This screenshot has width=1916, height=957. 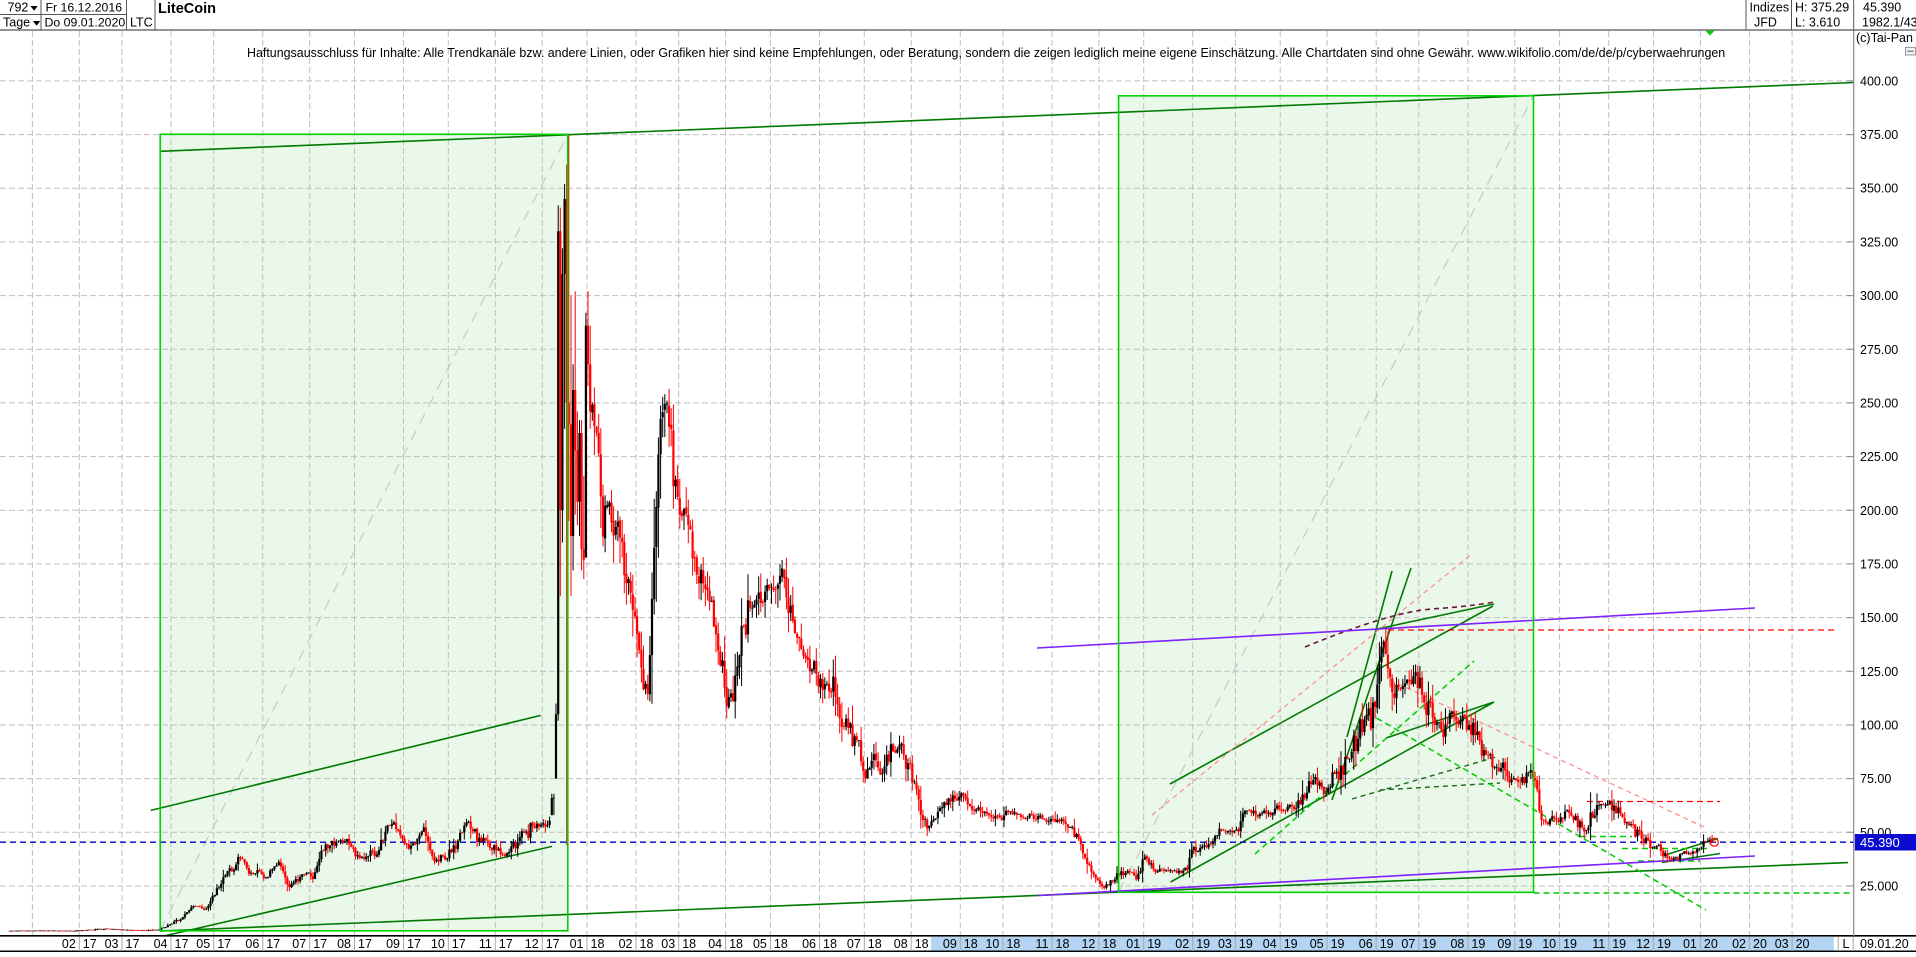 I want to click on svg-text: 200.00, so click(x=1879, y=511).